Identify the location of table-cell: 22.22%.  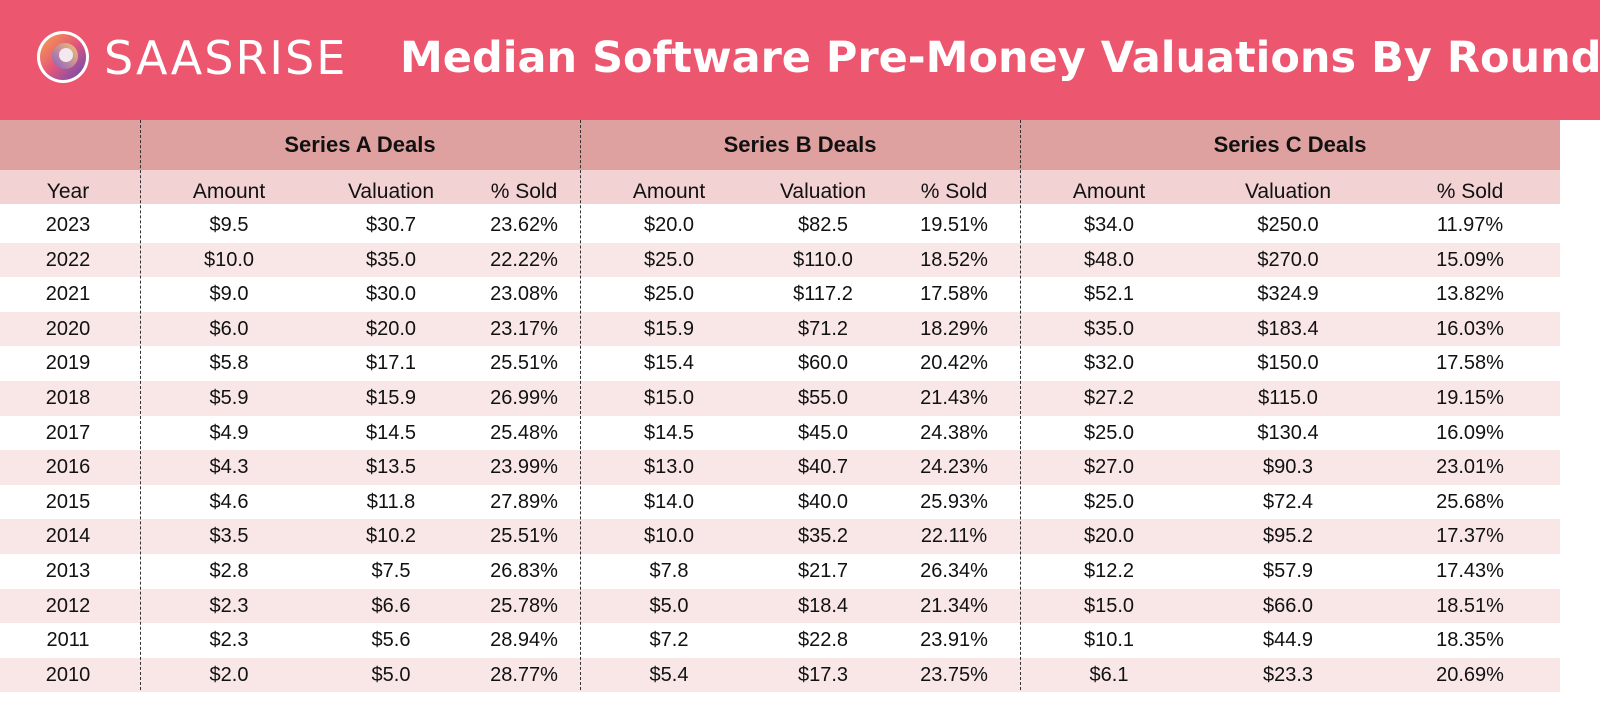
(524, 259).